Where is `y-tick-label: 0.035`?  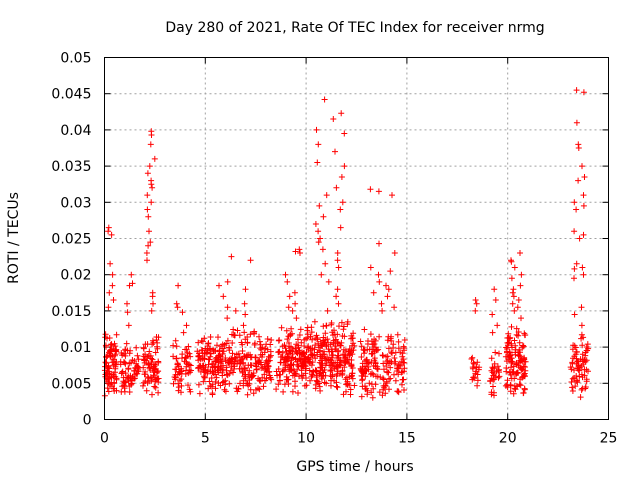
y-tick-label: 0.035 is located at coordinates (71, 167).